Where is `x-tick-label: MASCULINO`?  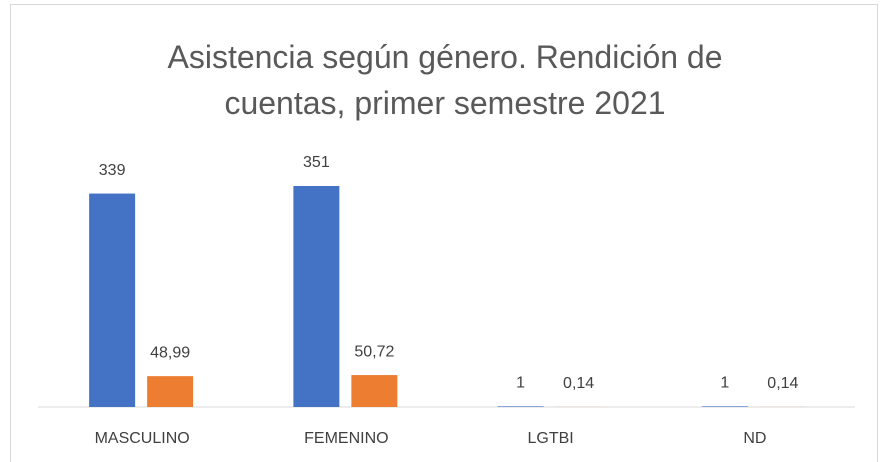
x-tick-label: MASCULINO is located at coordinates (142, 438).